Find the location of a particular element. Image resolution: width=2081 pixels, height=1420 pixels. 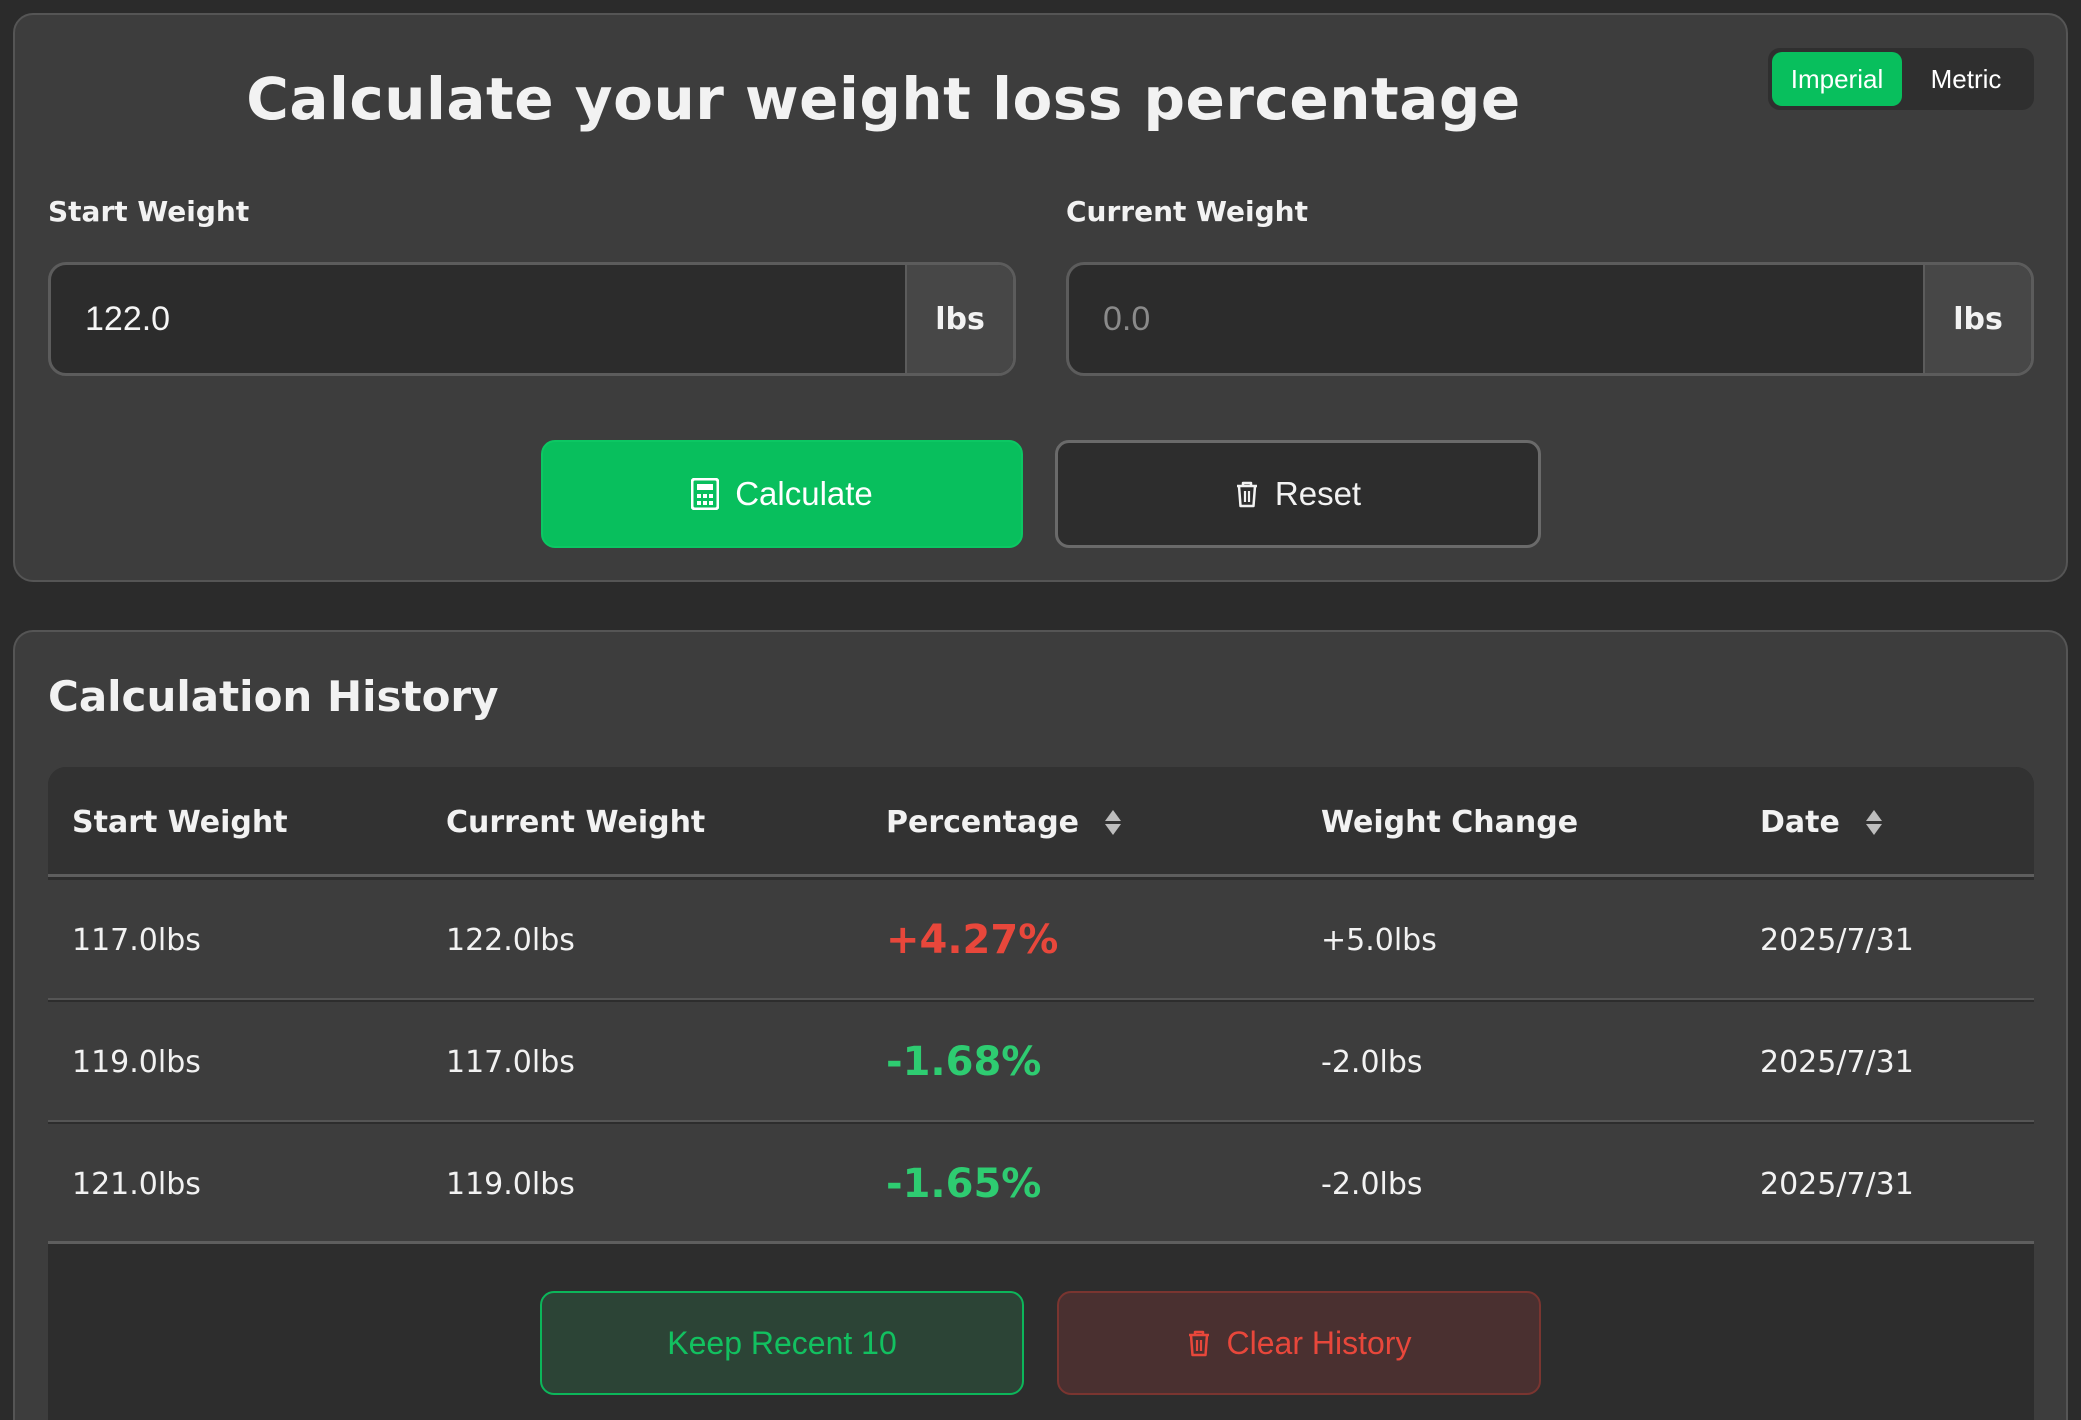

start-weight-cell: 119.0lbs is located at coordinates (136, 1062).